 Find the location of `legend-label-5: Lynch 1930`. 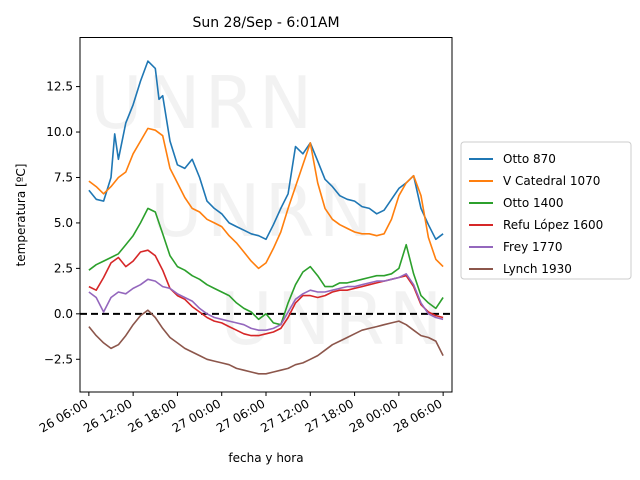

legend-label-5: Lynch 1930 is located at coordinates (537, 269).